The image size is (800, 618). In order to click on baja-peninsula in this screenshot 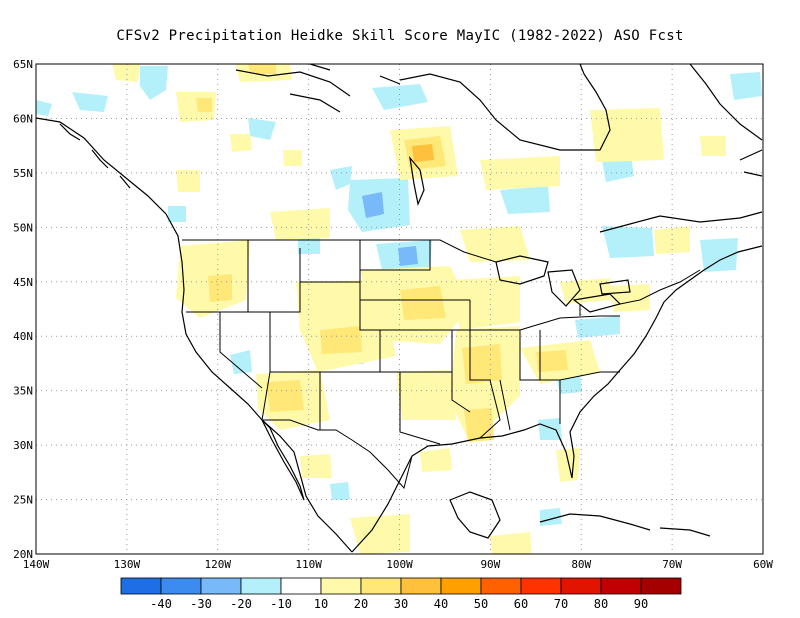, I will do `click(283, 460)`.